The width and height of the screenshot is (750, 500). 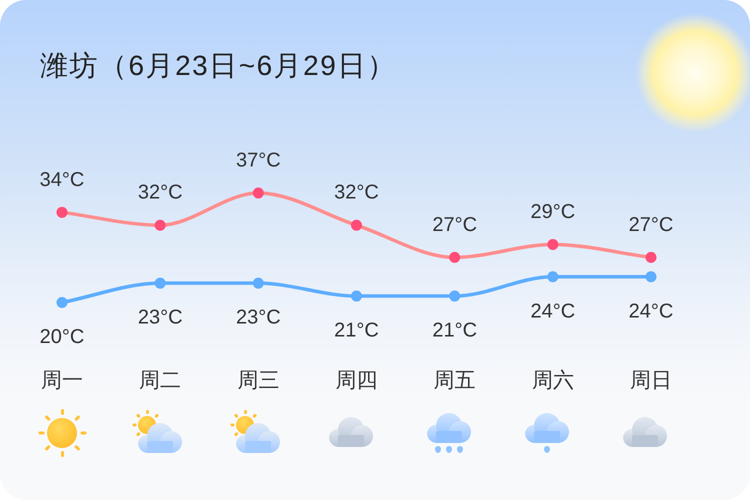 I want to click on x-tick-label: 周六, so click(x=553, y=380).